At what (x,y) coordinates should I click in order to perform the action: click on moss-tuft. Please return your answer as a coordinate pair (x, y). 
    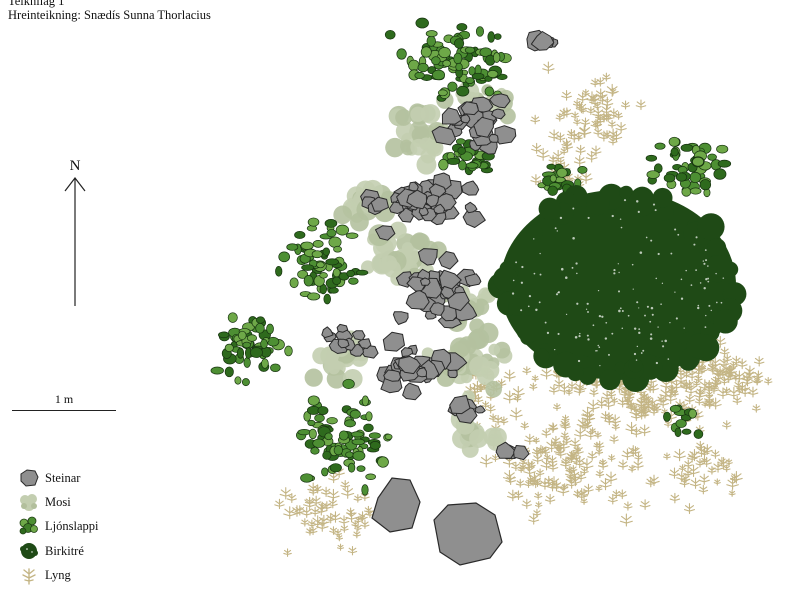
    Looking at the image, I should click on (420, 241).